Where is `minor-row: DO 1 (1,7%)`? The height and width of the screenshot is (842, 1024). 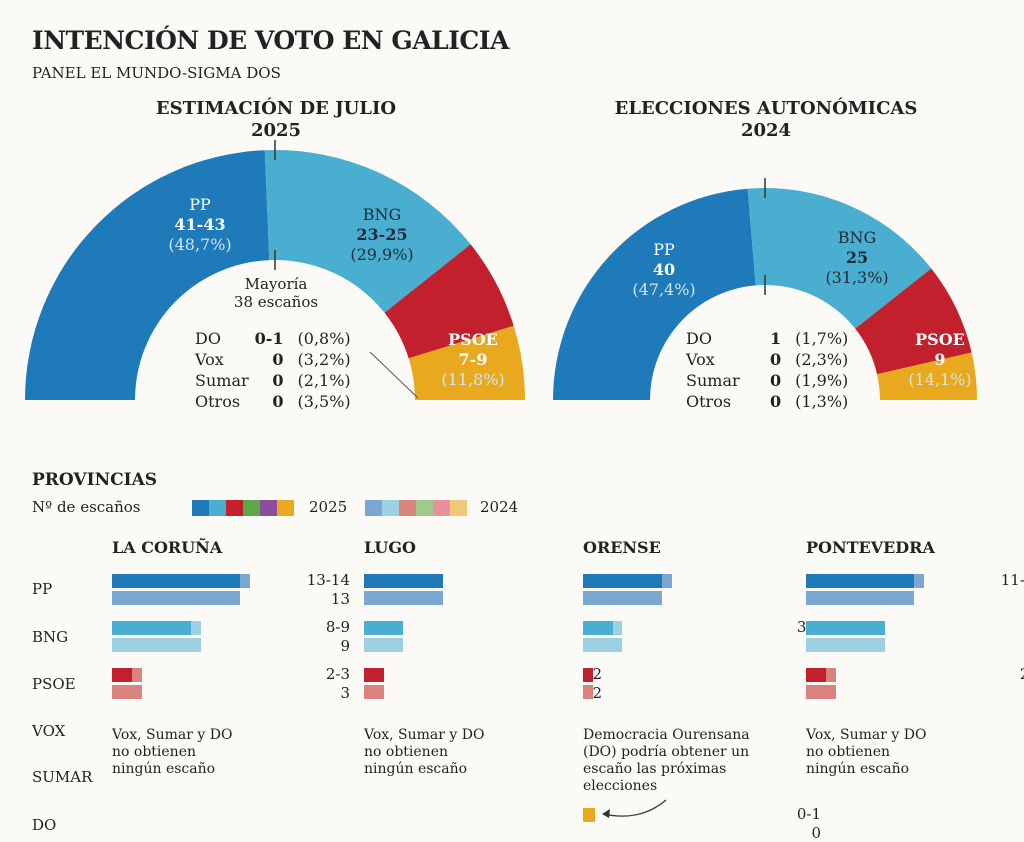
minor-row: DO 1 (1,7%) is located at coordinates (770, 338).